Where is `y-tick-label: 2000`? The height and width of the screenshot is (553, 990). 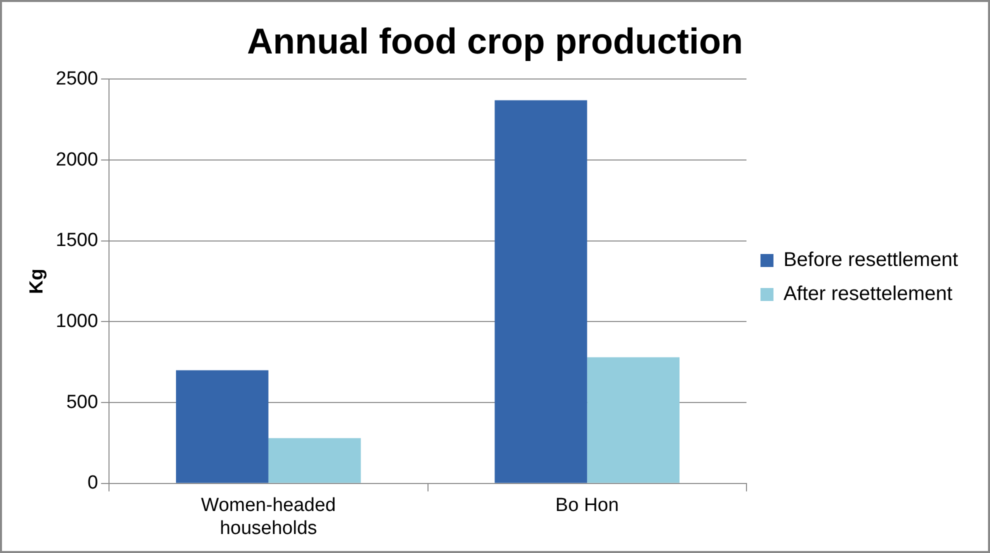
y-tick-label: 2000 is located at coordinates (77, 159).